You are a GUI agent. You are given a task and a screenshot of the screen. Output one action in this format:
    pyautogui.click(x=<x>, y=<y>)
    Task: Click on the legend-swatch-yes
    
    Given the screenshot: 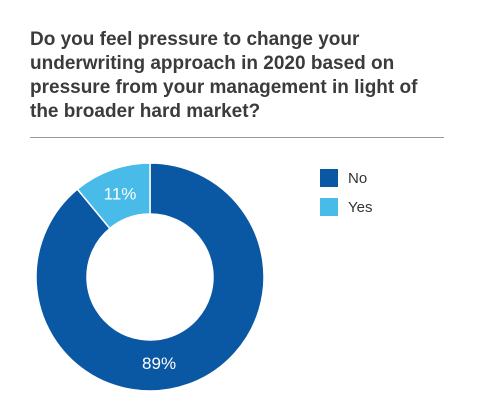 What is the action you would take?
    pyautogui.click(x=329, y=207)
    